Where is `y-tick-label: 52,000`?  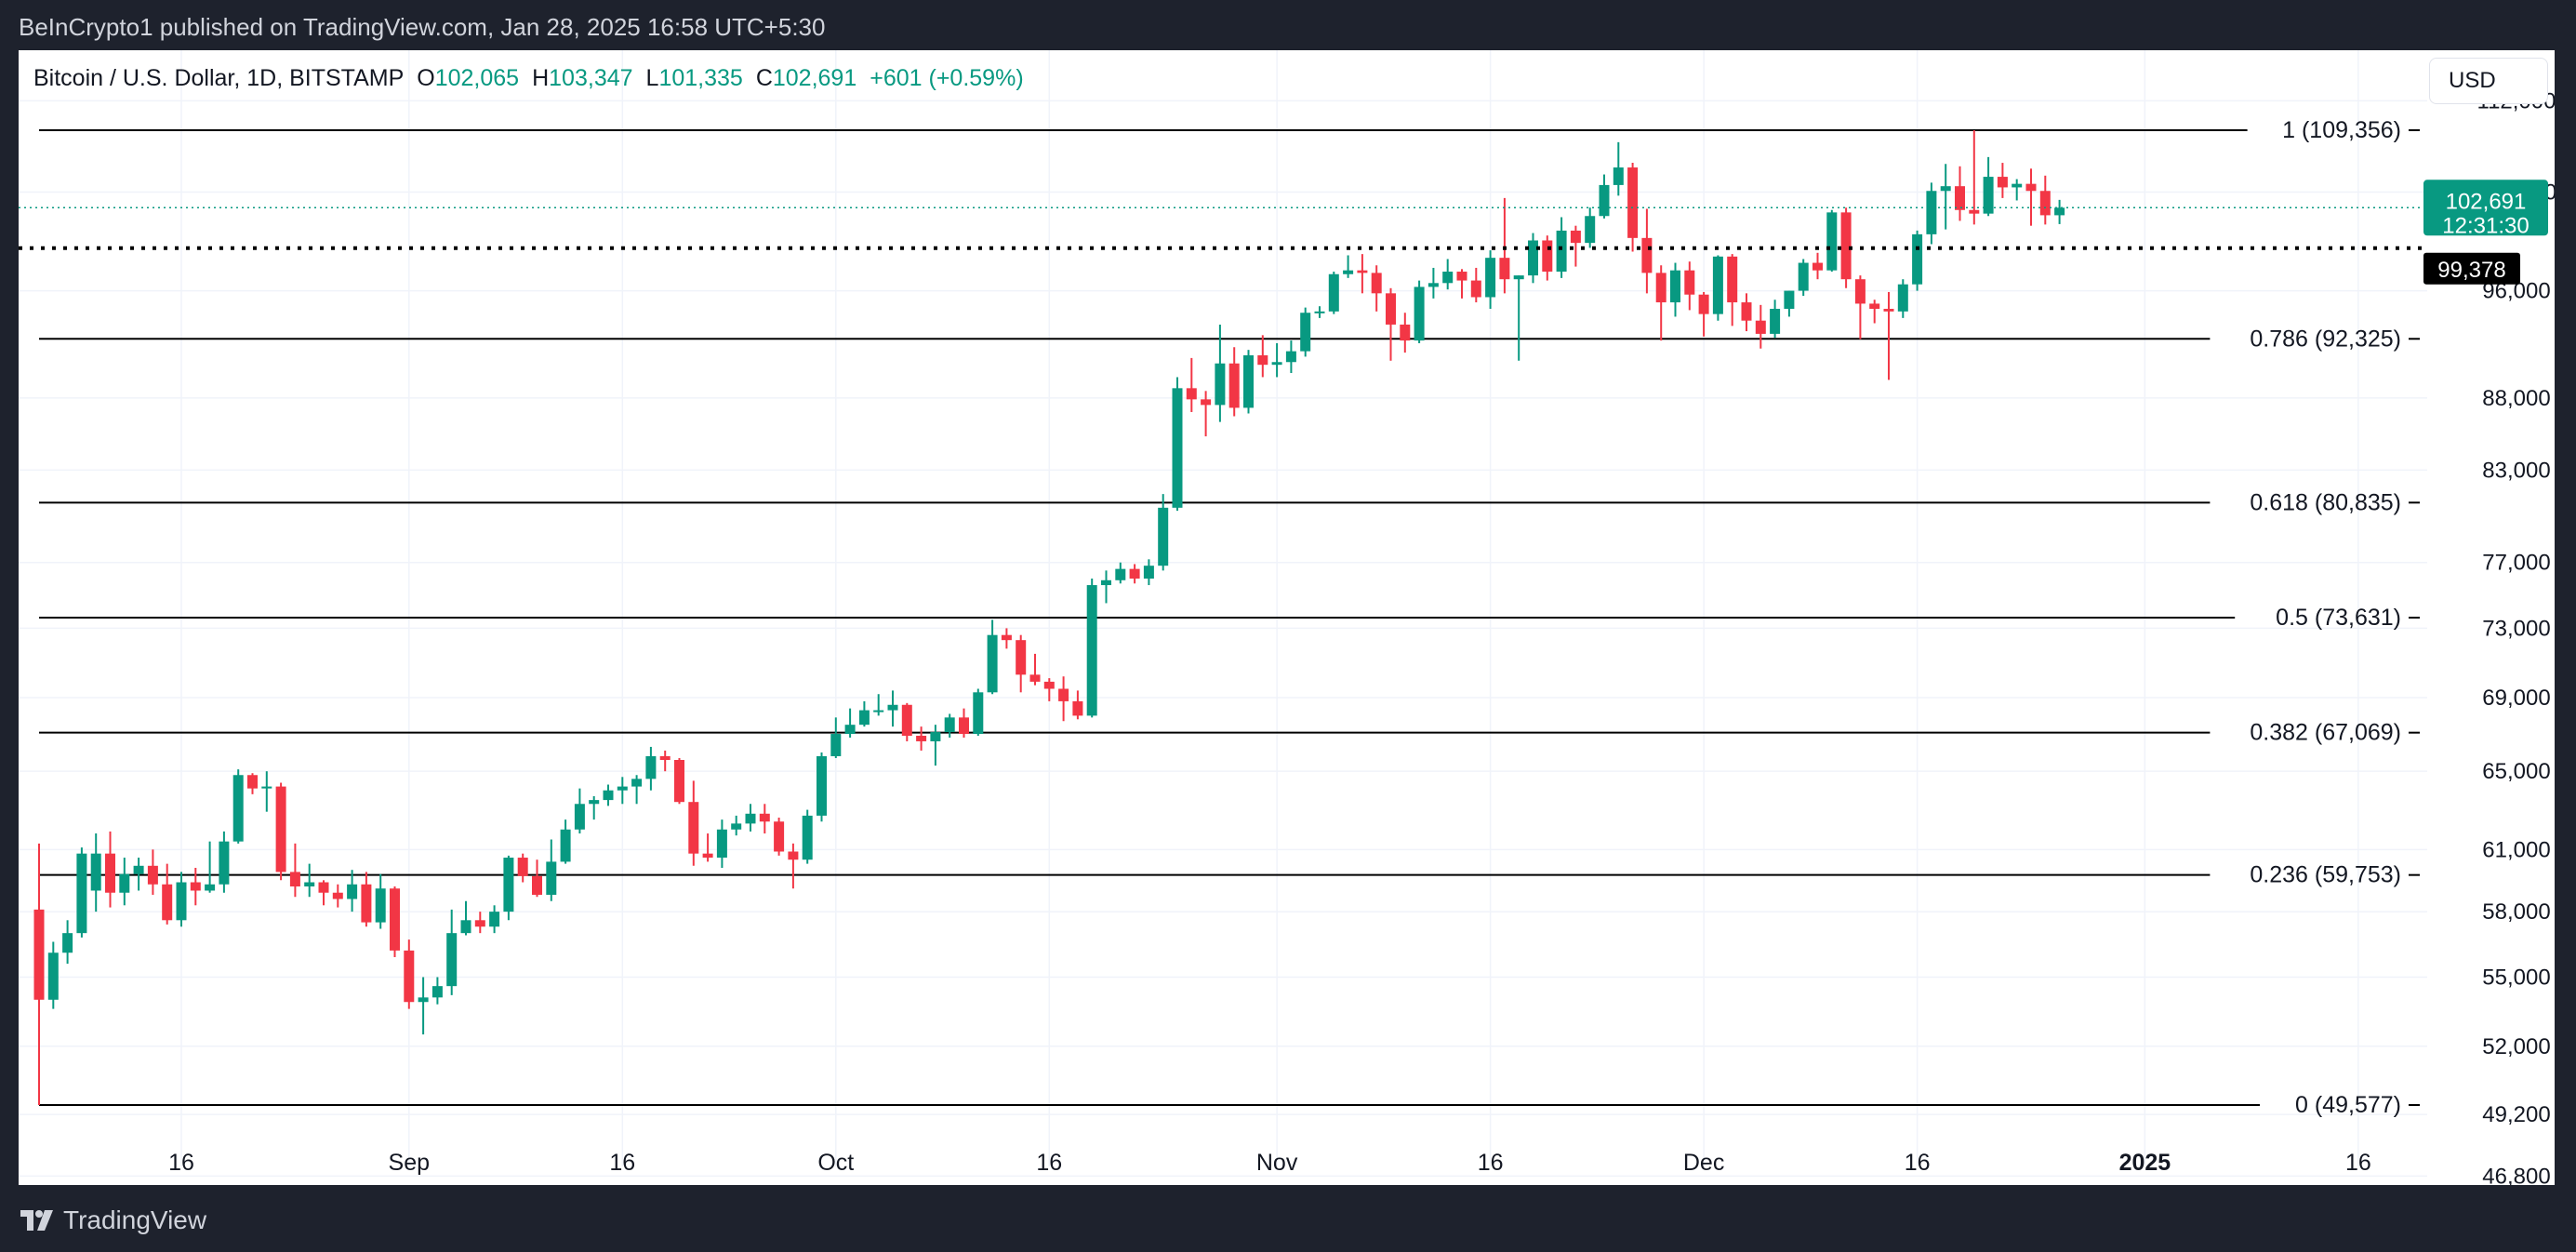 y-tick-label: 52,000 is located at coordinates (2516, 1046).